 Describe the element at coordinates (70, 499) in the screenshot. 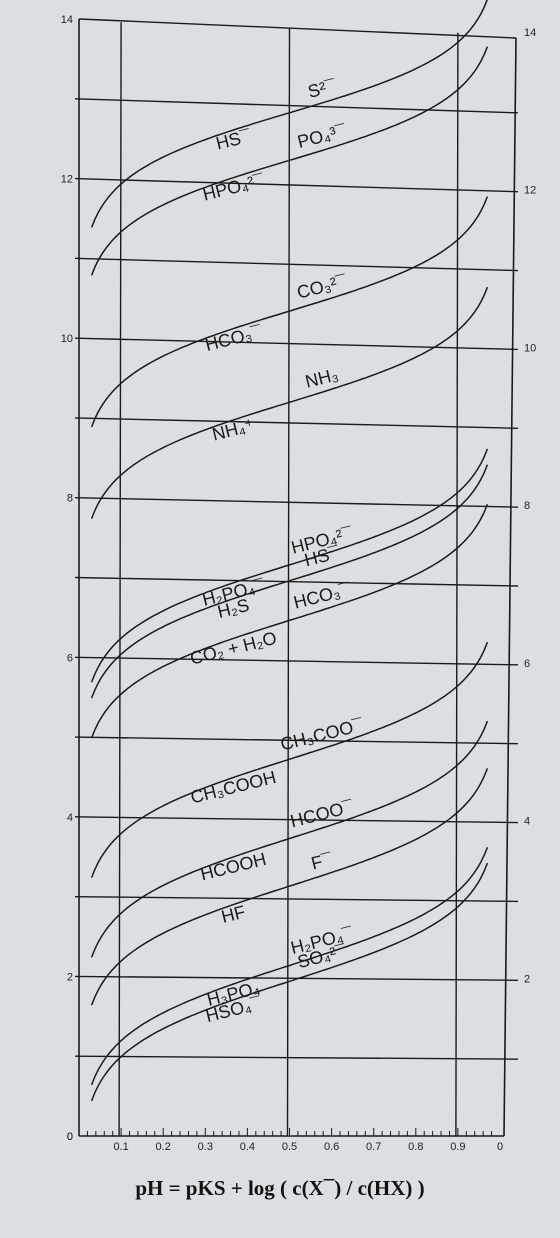

I see `left-tick-label: 8` at that location.